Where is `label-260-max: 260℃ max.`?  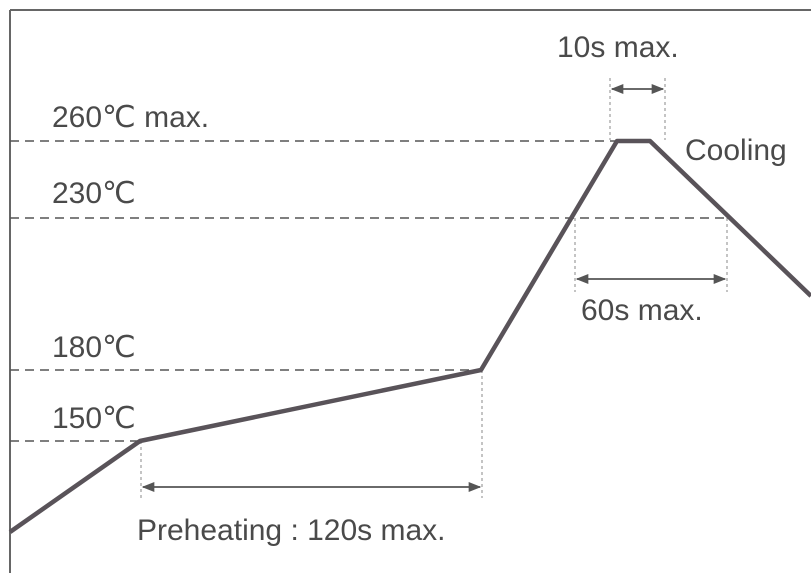
label-260-max: 260℃ max. is located at coordinates (130, 117).